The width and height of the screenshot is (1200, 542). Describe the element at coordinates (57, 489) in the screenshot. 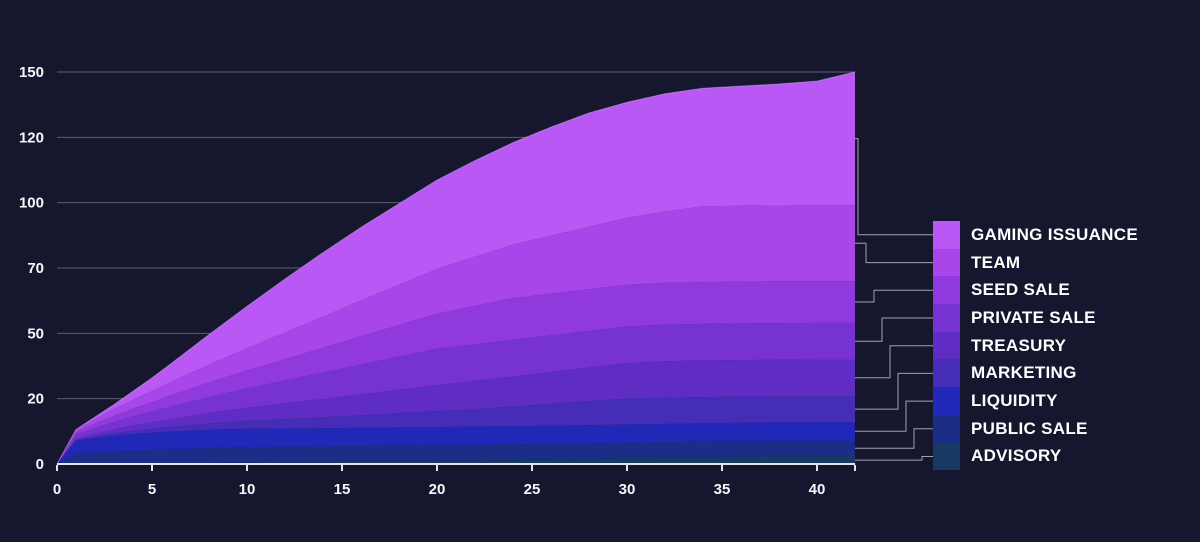

I see `x-tick-label: 0` at that location.